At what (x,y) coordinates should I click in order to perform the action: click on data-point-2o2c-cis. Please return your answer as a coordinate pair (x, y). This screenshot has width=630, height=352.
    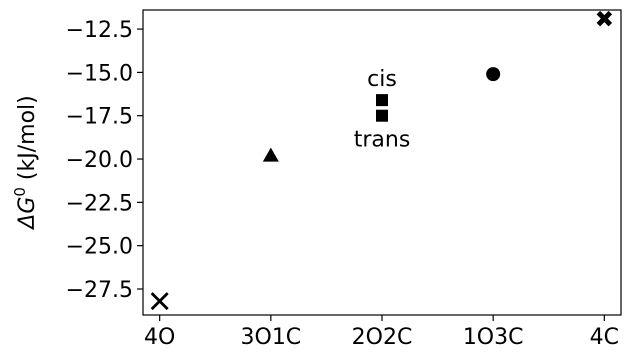
    Looking at the image, I should click on (382, 100).